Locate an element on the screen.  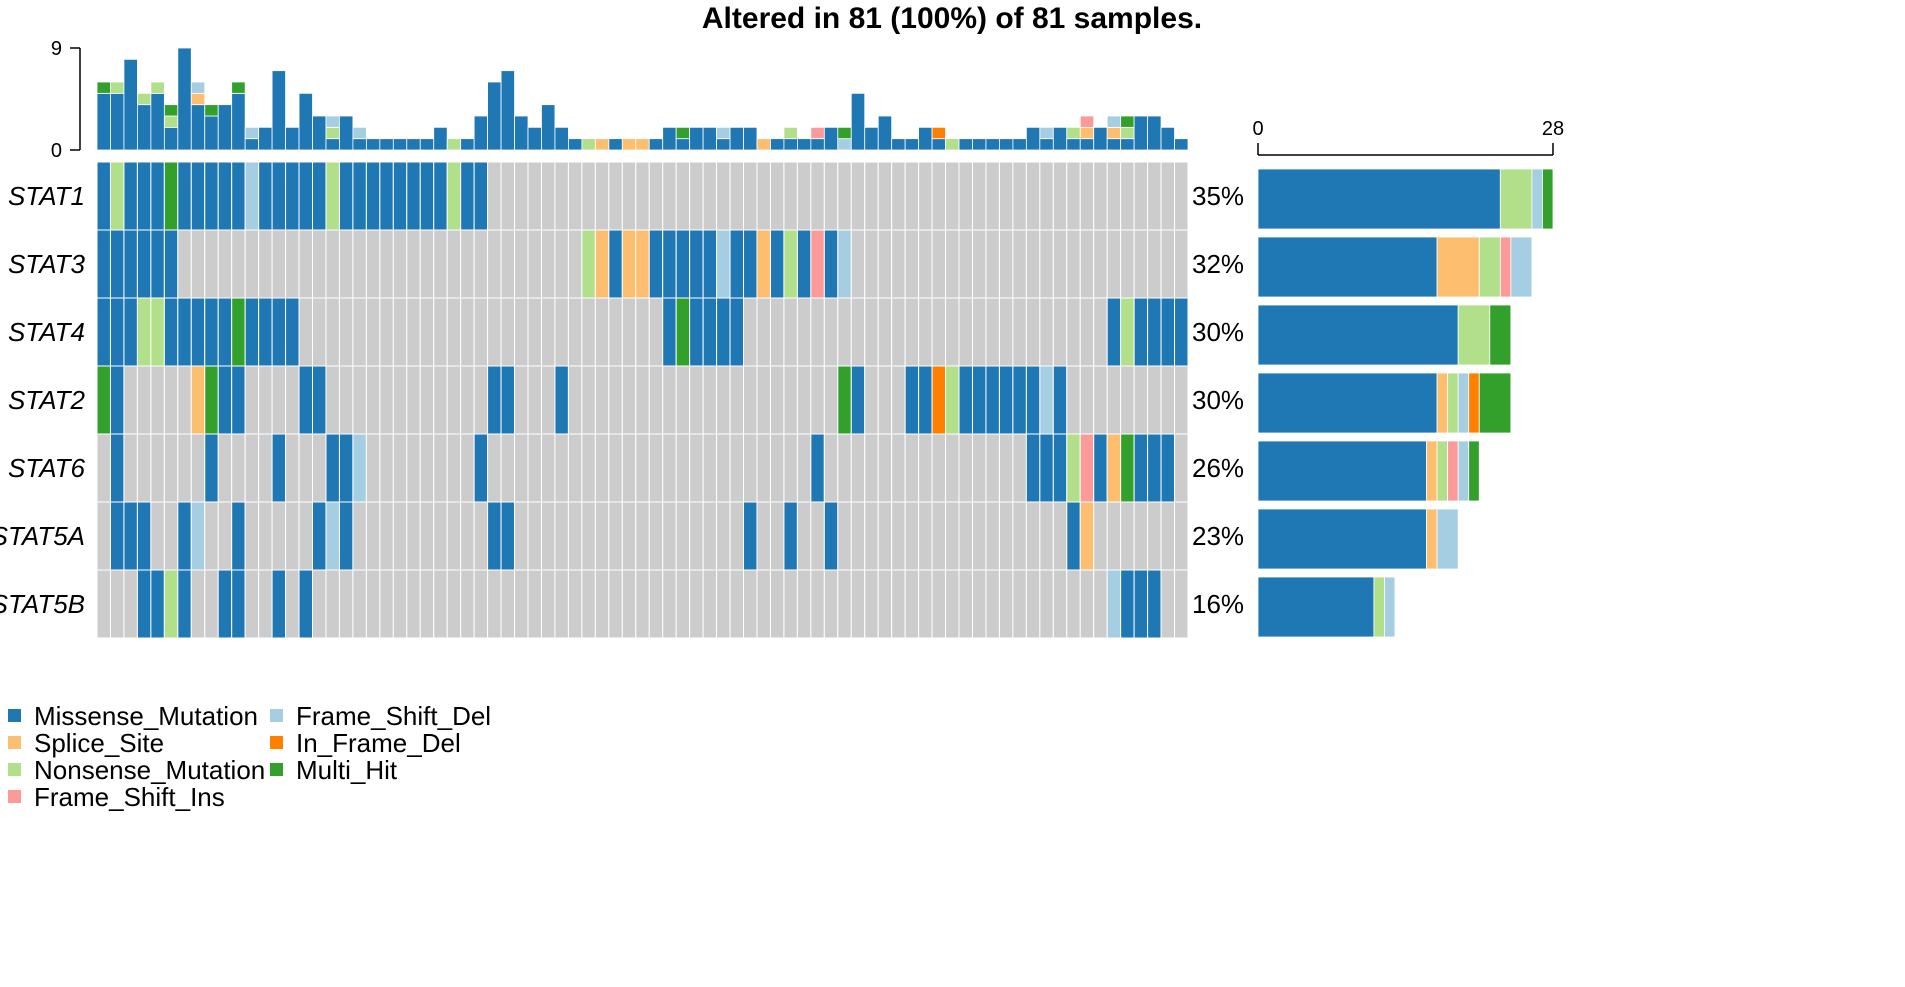
side-axis-tick-label: 28 is located at coordinates (1553, 129).